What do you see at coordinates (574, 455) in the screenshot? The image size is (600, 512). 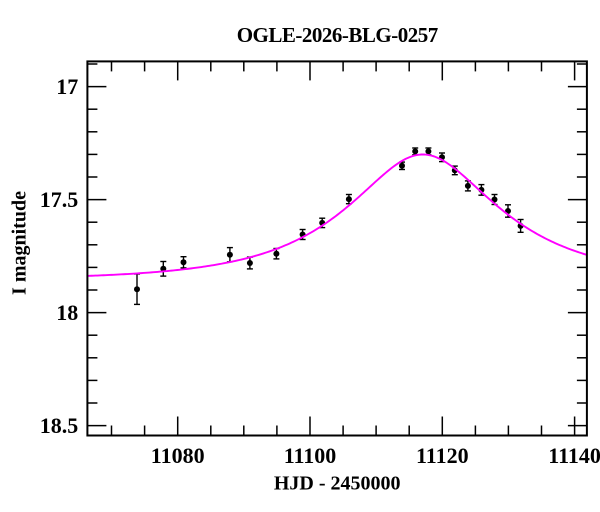 I see `svg-text: 11140` at bounding box center [574, 455].